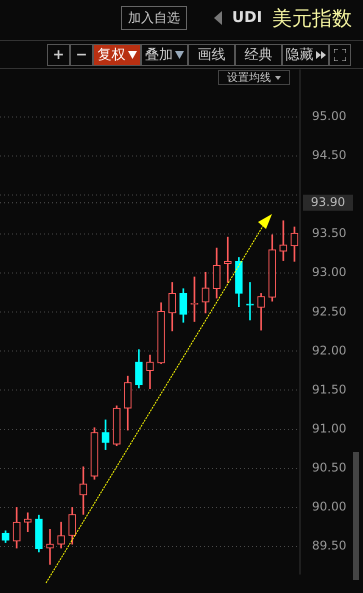 The width and height of the screenshot is (363, 593). I want to click on y-tick-label: 91.00, so click(329, 428).